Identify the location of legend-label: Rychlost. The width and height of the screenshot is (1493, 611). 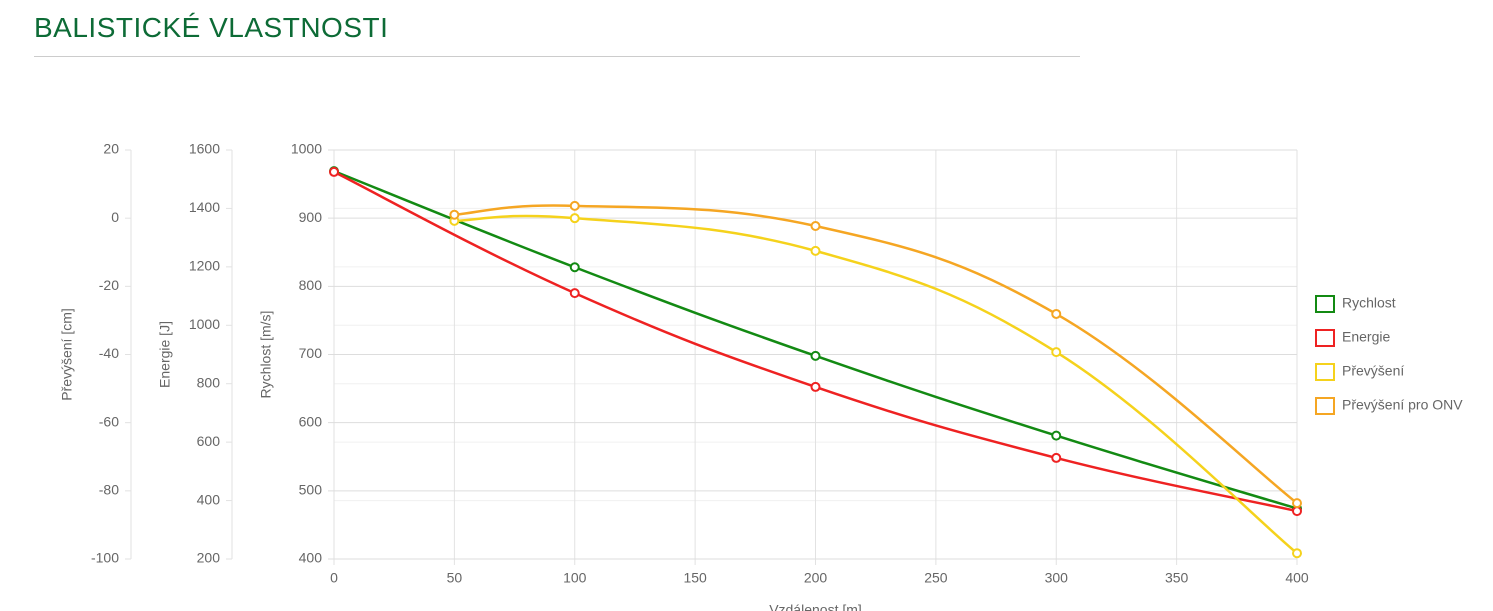
(1369, 303).